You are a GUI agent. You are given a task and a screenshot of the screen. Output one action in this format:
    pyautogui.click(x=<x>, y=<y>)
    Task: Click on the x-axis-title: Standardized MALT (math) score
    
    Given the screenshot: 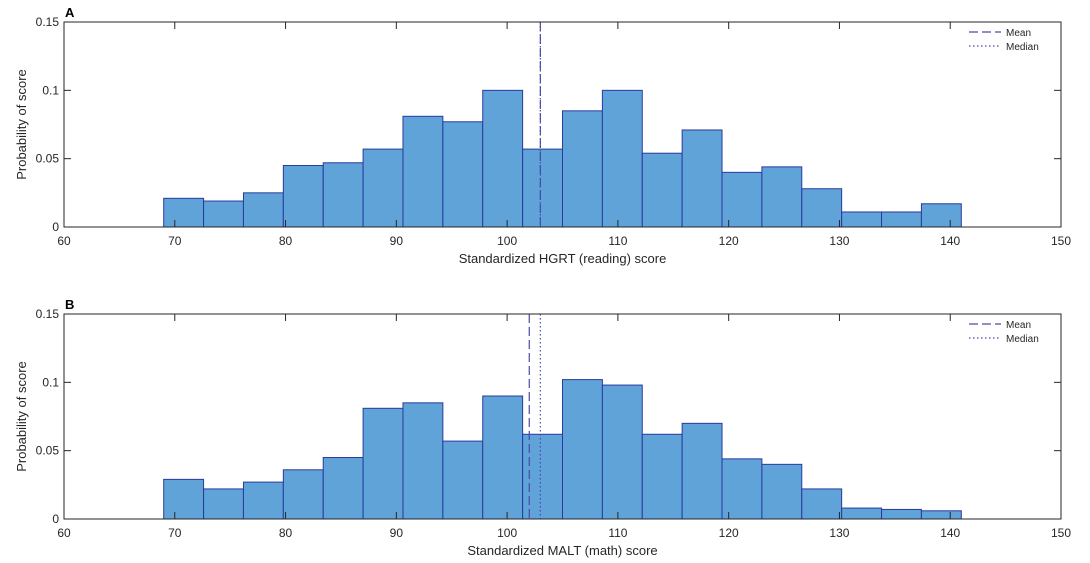 What is the action you would take?
    pyautogui.click(x=562, y=550)
    